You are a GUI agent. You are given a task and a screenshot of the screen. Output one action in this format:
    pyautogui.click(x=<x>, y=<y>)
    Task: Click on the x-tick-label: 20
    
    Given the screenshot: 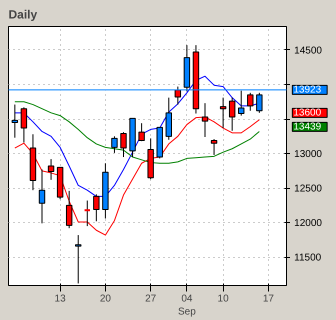 What is the action you would take?
    pyautogui.click(x=106, y=299)
    